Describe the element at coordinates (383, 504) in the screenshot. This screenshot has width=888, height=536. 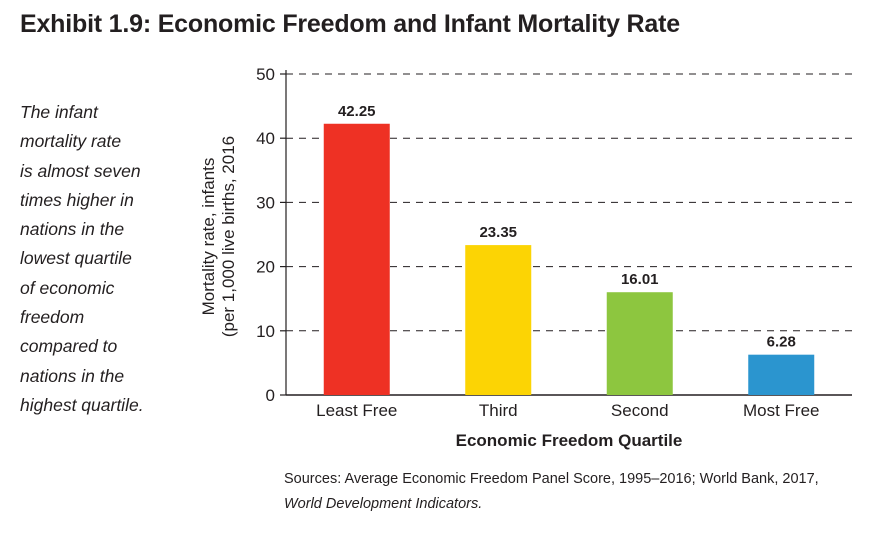
I see `sources-line: World Development Indicators.` at that location.